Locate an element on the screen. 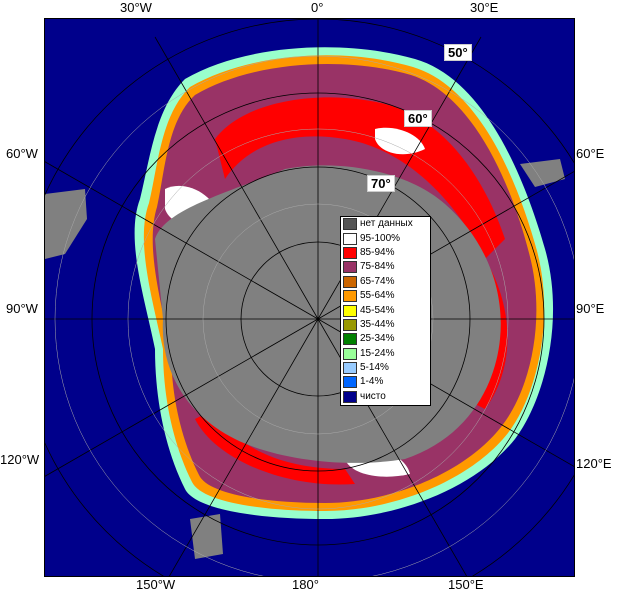  lat-label-70: 70° is located at coordinates (381, 183).